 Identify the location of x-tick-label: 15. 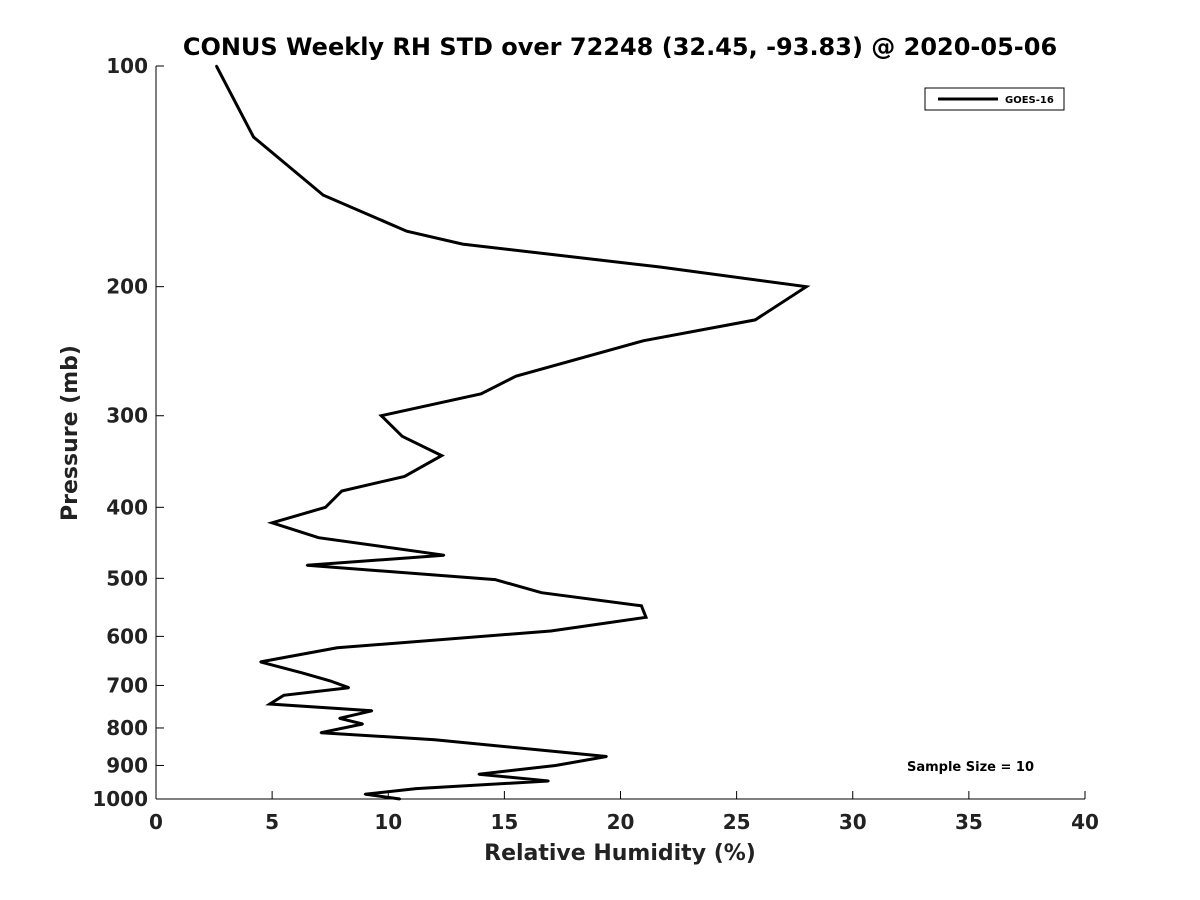
(504, 822).